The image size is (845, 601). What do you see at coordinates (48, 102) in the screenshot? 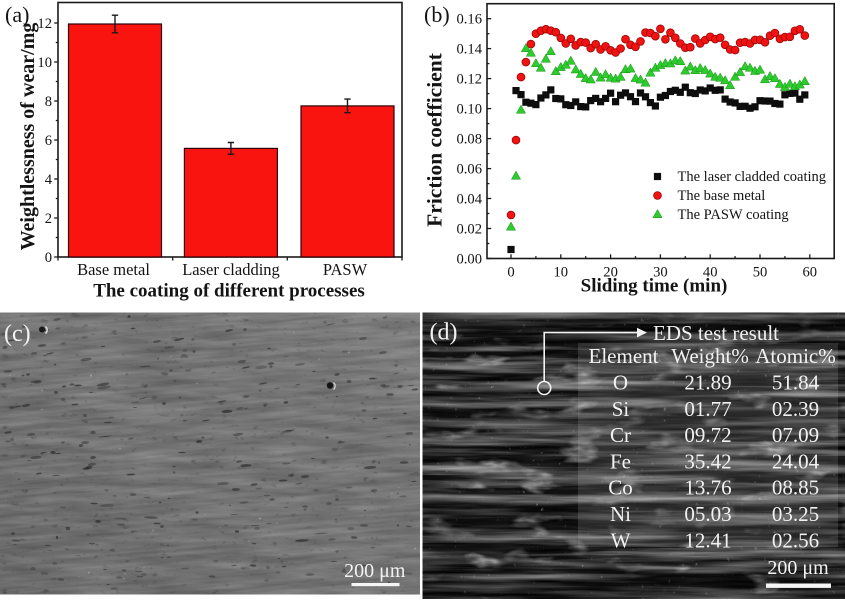
I see `svg-text: 8` at bounding box center [48, 102].